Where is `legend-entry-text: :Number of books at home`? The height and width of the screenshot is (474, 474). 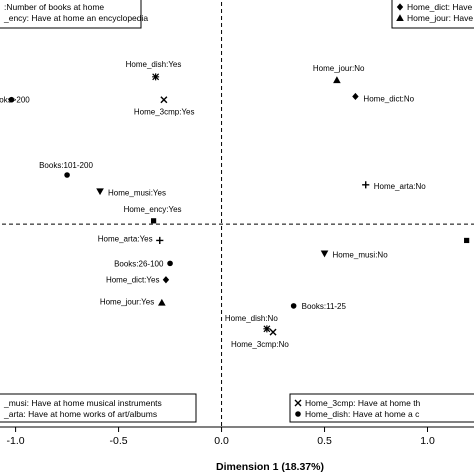
legend-entry-text: :Number of books at home is located at coordinates (54, 7).